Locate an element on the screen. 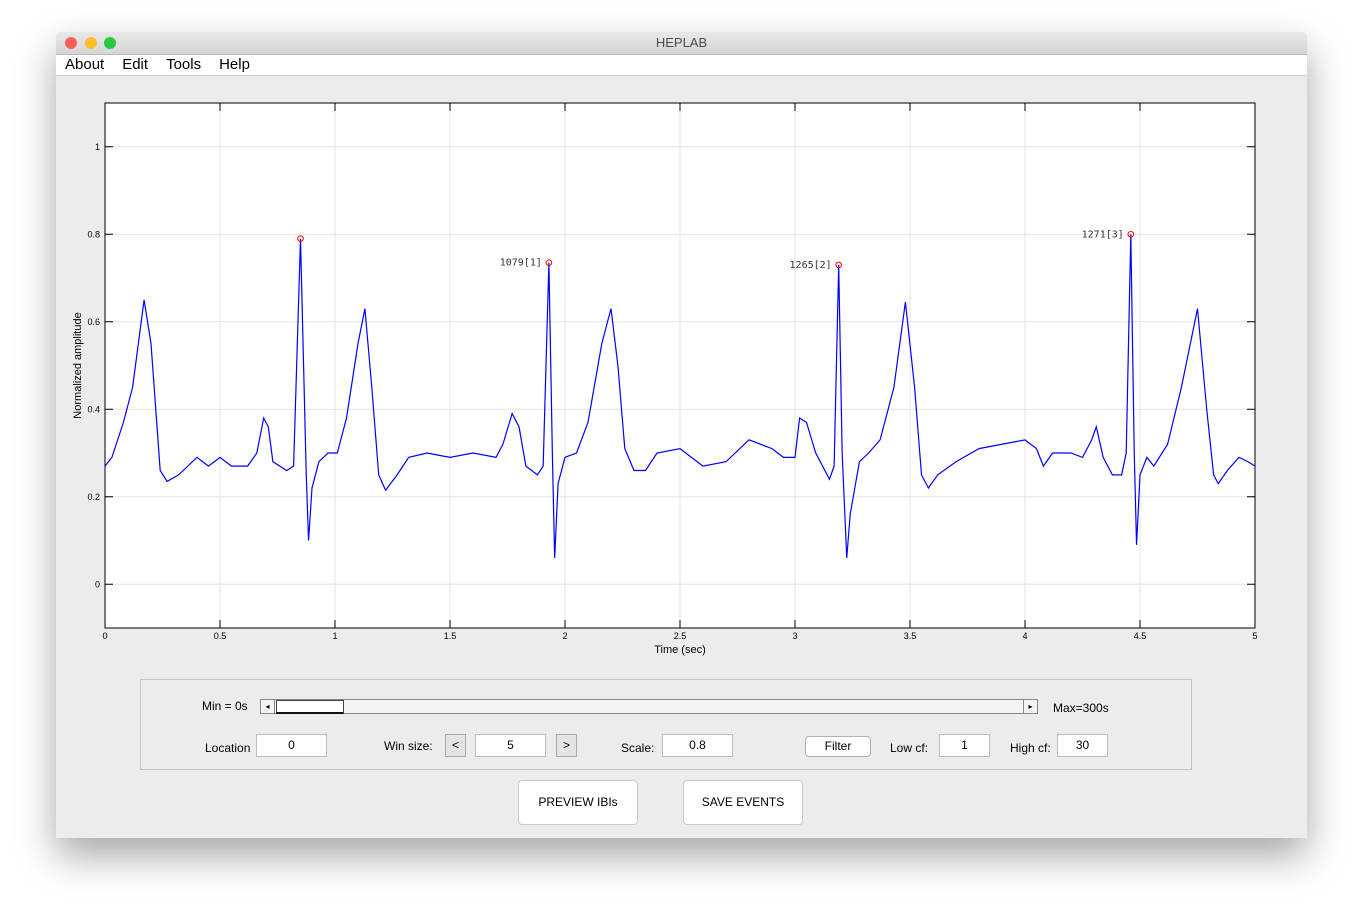  x-tick-label: 4.5 is located at coordinates (1140, 636).